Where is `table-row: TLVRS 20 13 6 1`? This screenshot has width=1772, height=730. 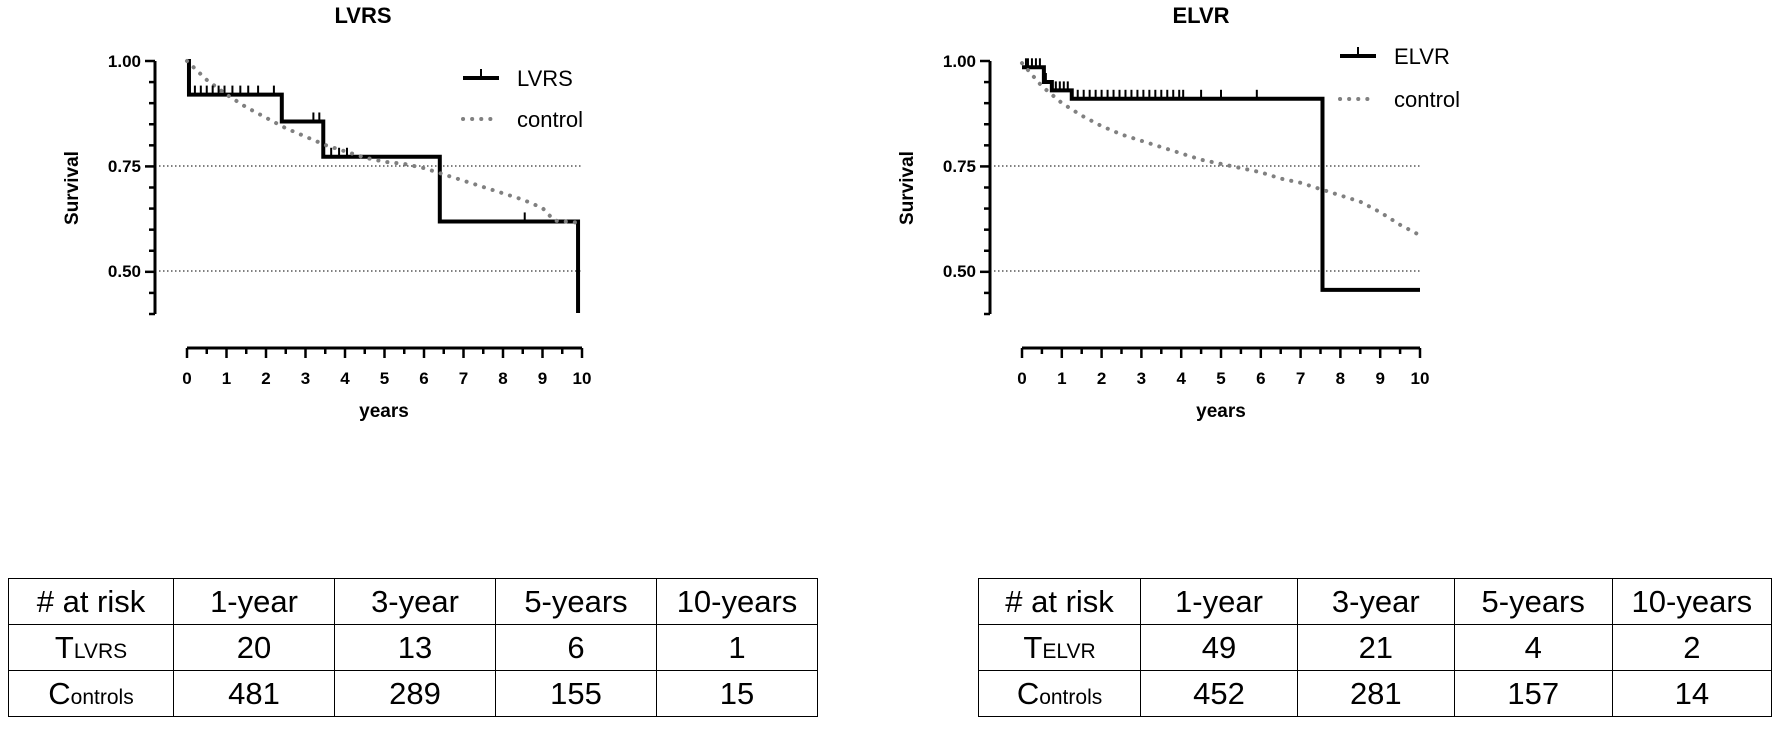 table-row: TLVRS 20 13 6 1 is located at coordinates (413, 647).